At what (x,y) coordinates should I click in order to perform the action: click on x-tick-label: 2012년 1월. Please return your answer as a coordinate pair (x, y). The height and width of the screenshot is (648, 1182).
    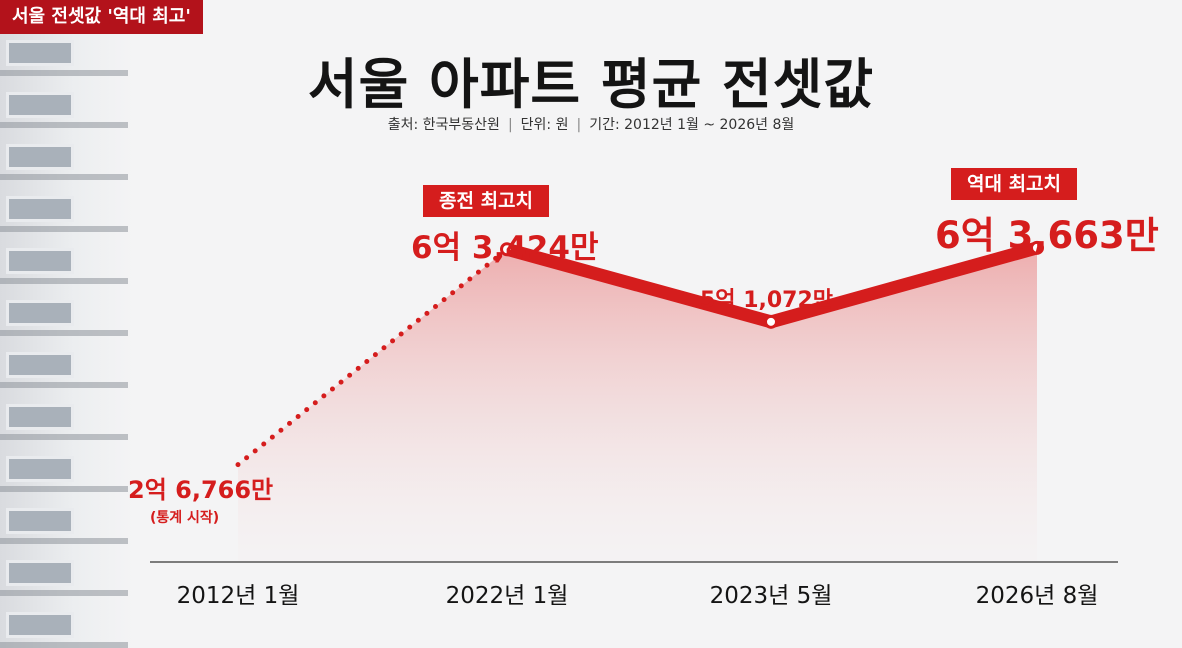
    Looking at the image, I should click on (238, 596).